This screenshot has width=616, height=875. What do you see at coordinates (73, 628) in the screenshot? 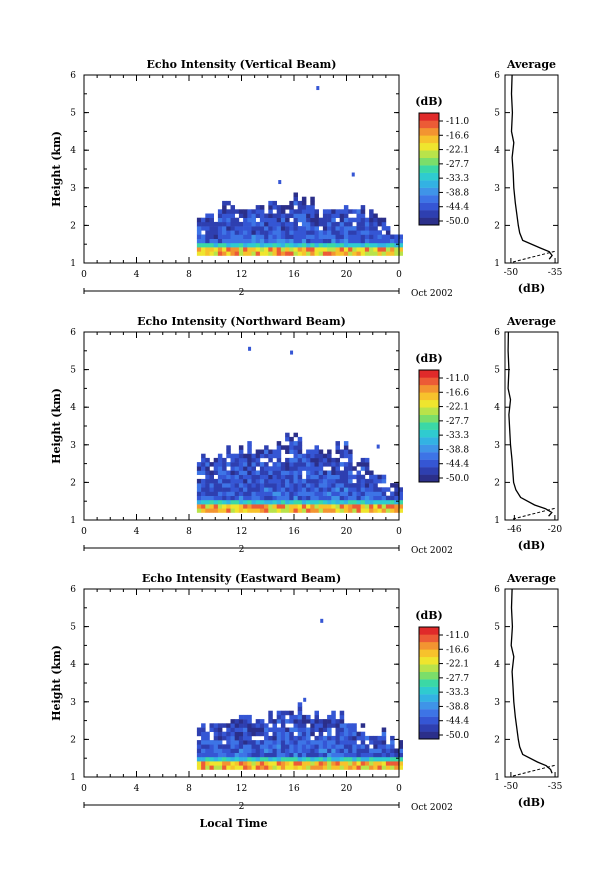
I see `y-tick-label: 5` at bounding box center [73, 628].